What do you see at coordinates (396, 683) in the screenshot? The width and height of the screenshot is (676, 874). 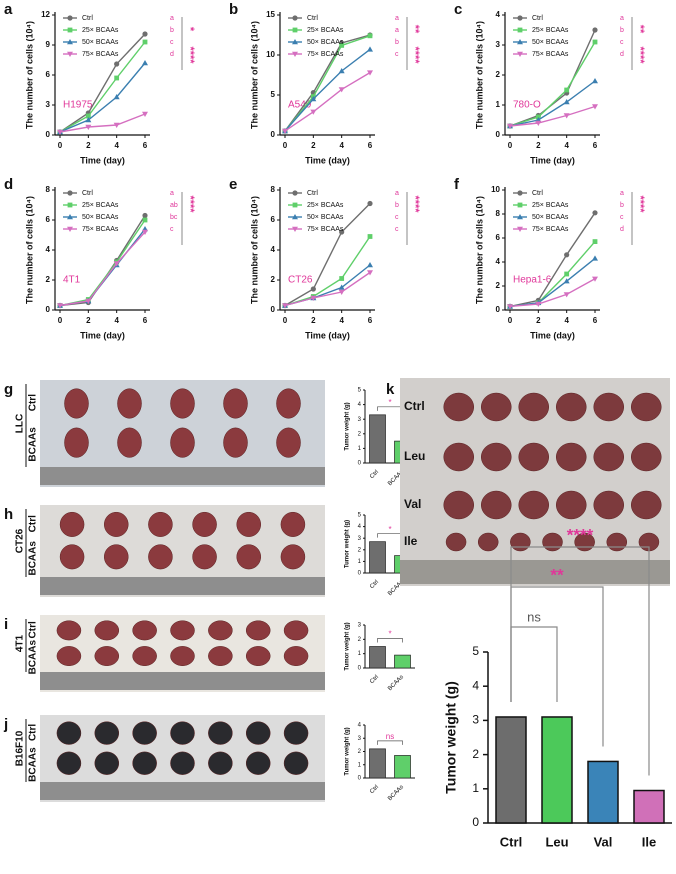 I see `x-tick-label: BCAAs` at bounding box center [396, 683].